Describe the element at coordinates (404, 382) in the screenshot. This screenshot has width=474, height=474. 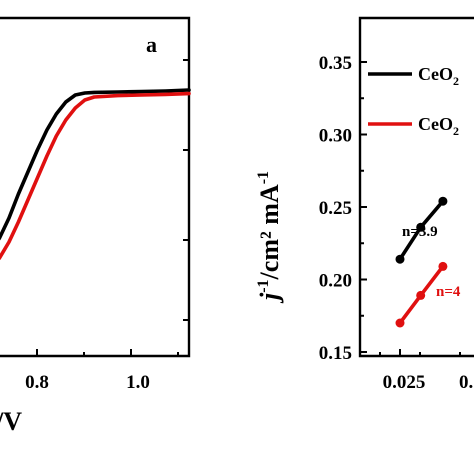
I see `panel-b-x-tick-label: 0.025` at that location.